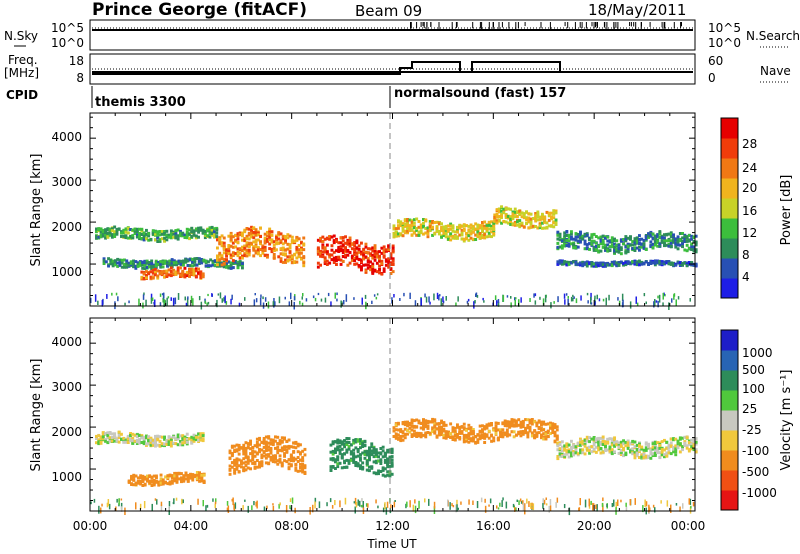  What do you see at coordinates (66, 227) in the screenshot?
I see `power-y-tick-2000: 2000` at bounding box center [66, 227].